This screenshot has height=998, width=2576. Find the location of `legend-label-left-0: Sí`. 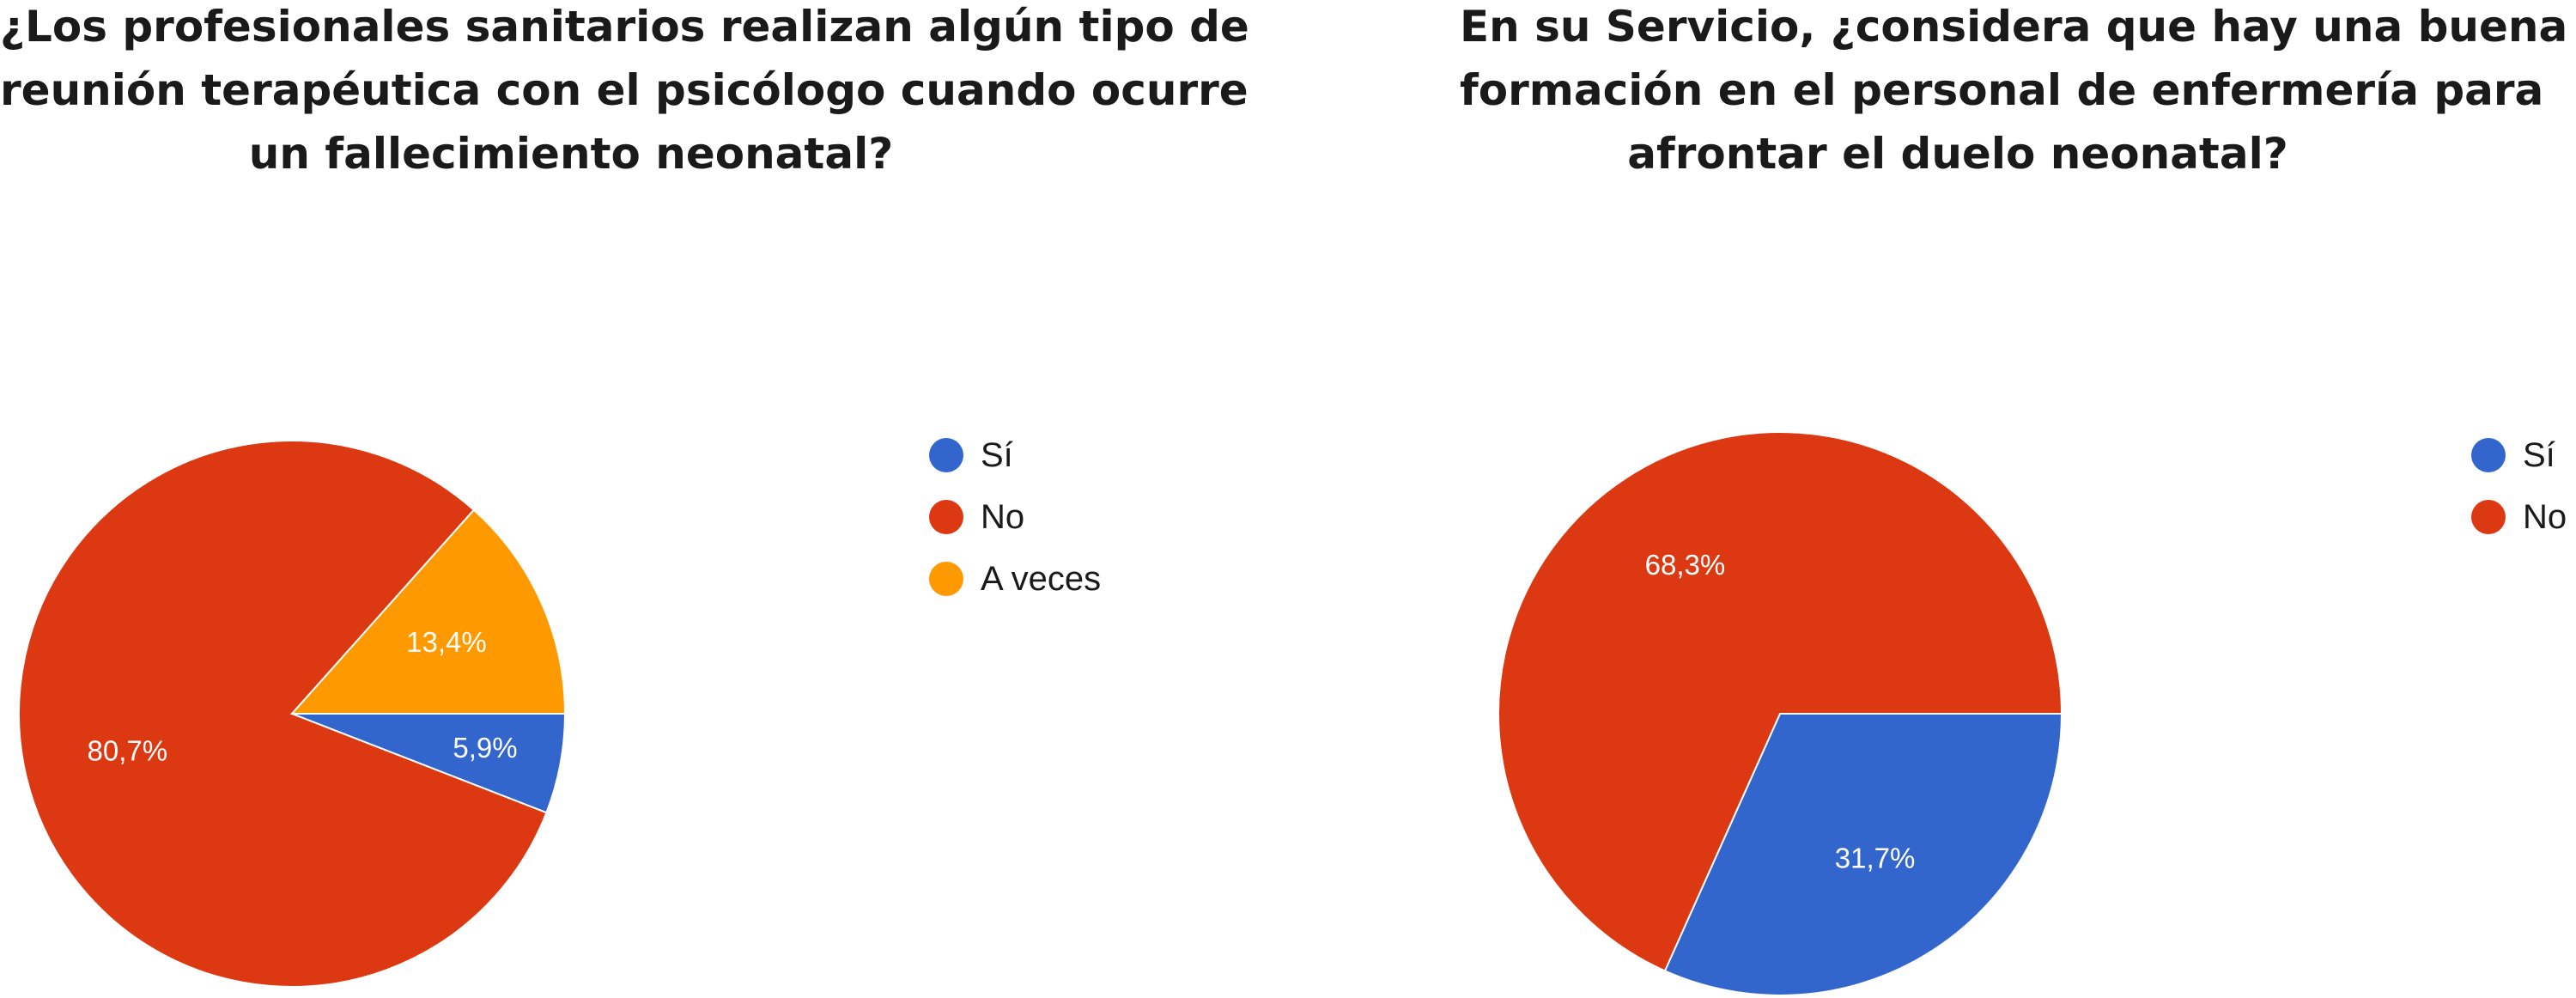

legend-label-left-0: Sí is located at coordinates (997, 454).